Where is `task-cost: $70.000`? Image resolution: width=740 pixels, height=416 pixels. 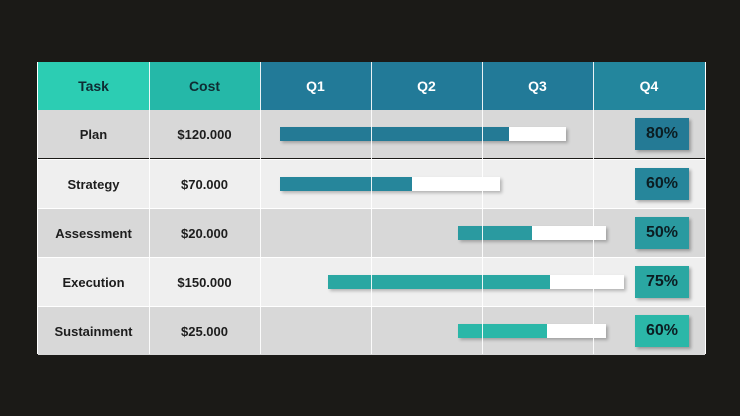 task-cost: $70.000 is located at coordinates (204, 184).